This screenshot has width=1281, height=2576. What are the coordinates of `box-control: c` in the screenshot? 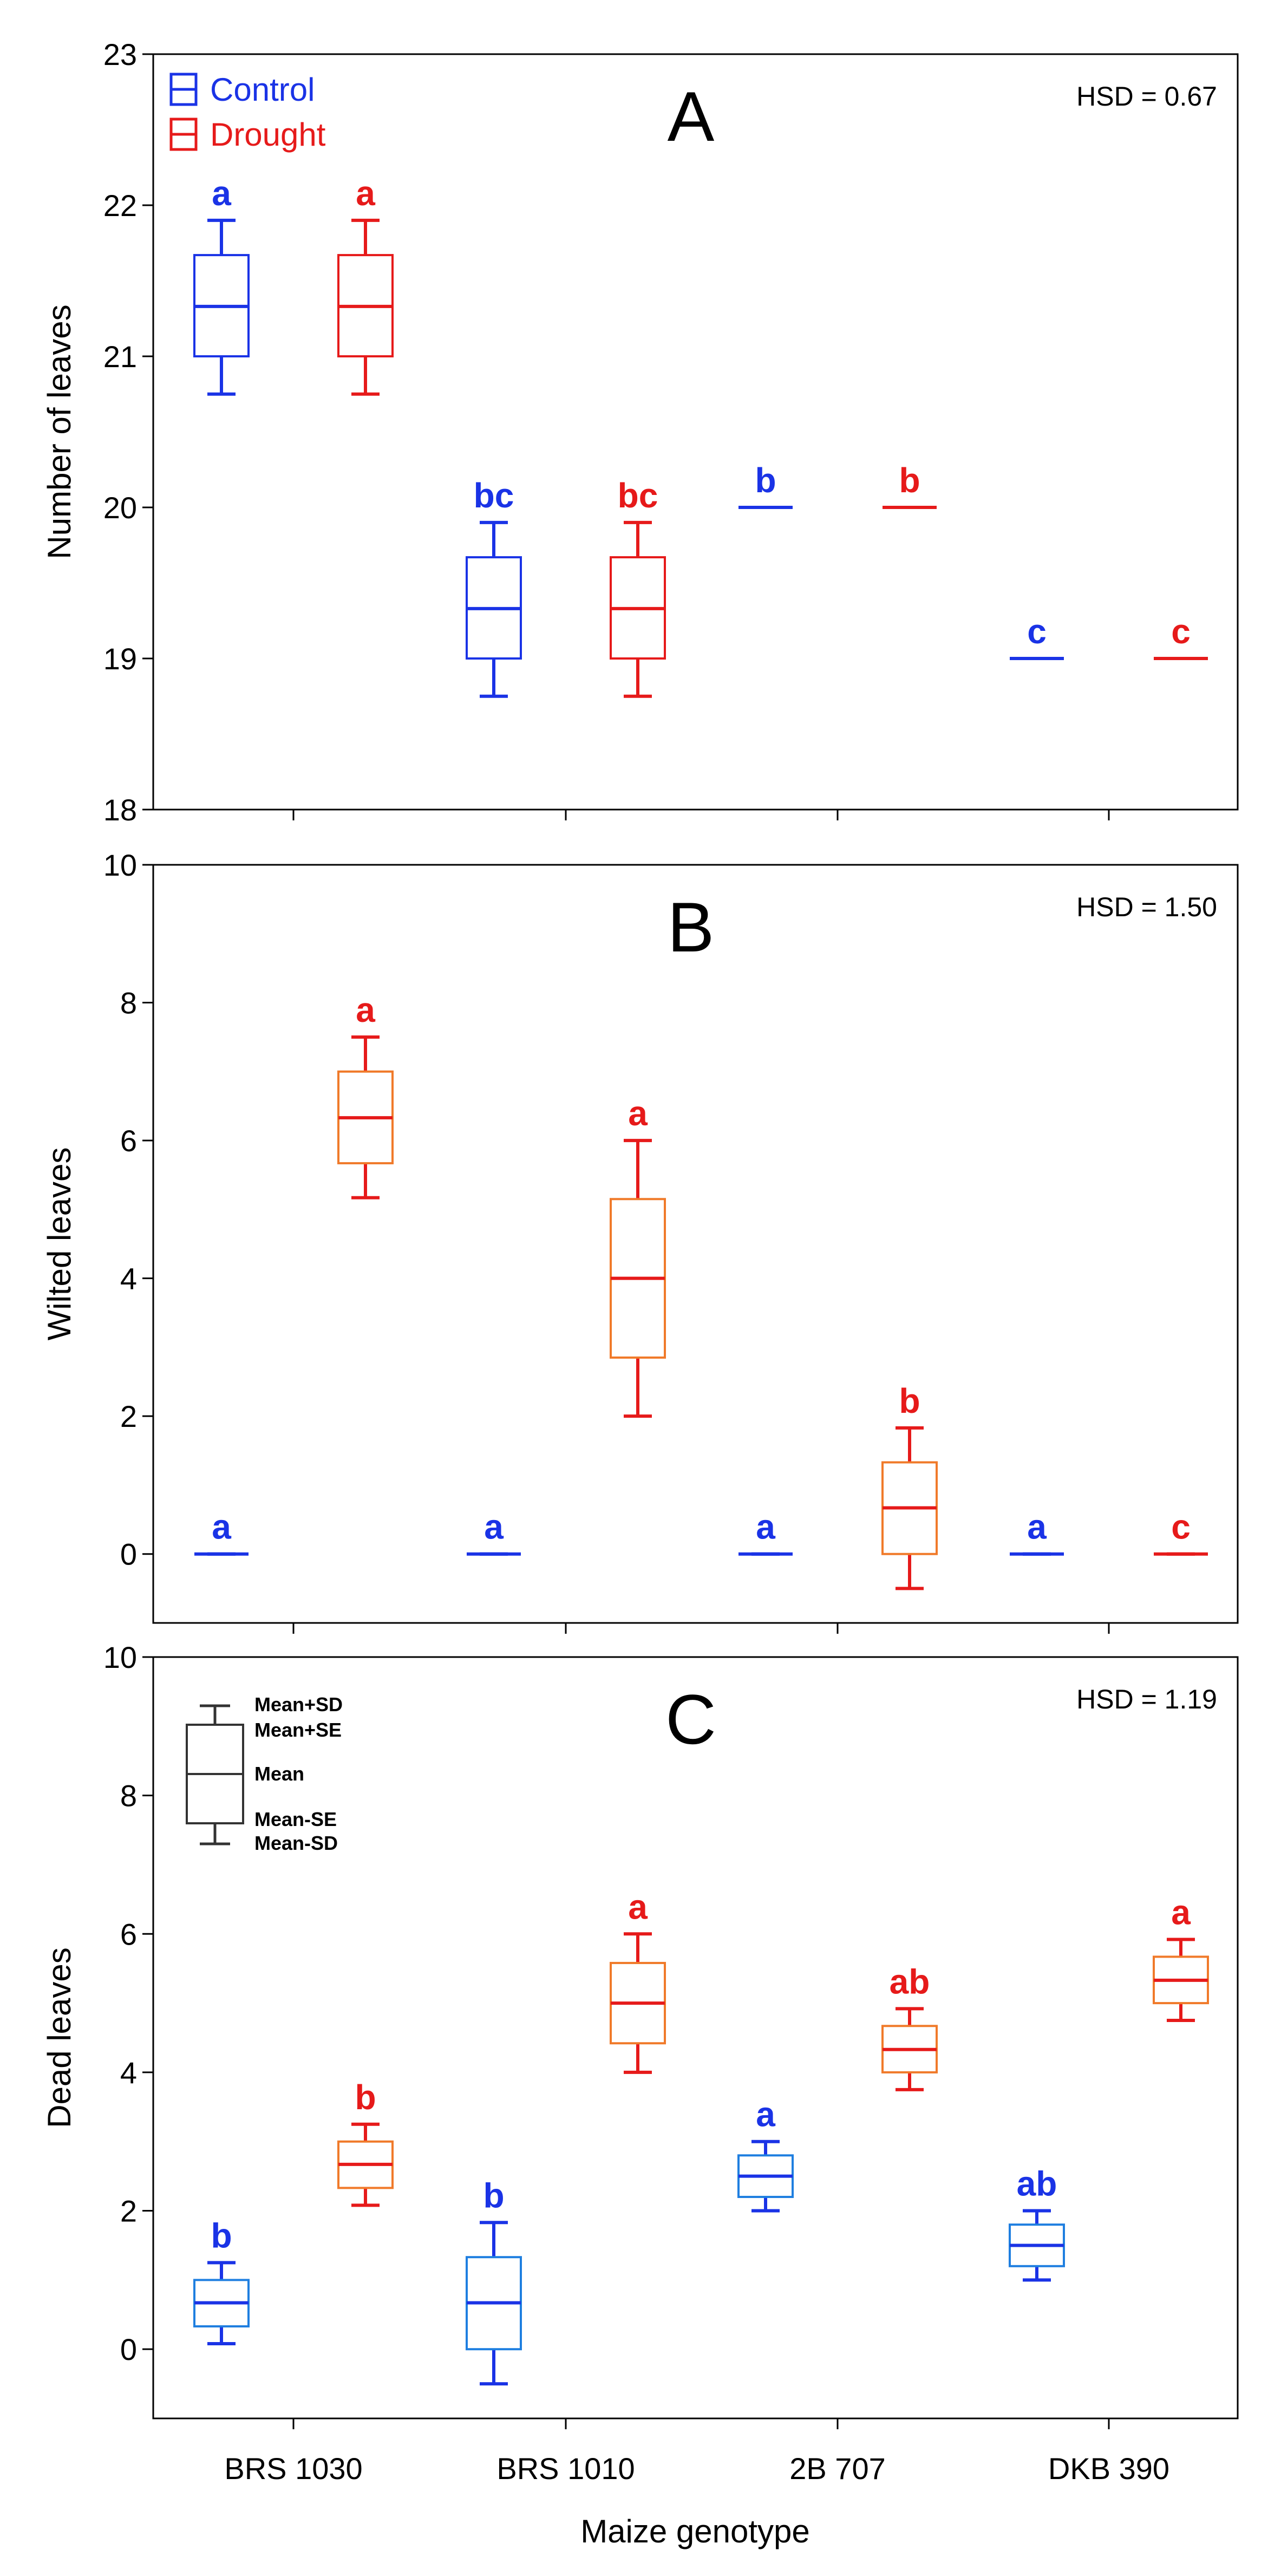 It's located at (1037, 636).